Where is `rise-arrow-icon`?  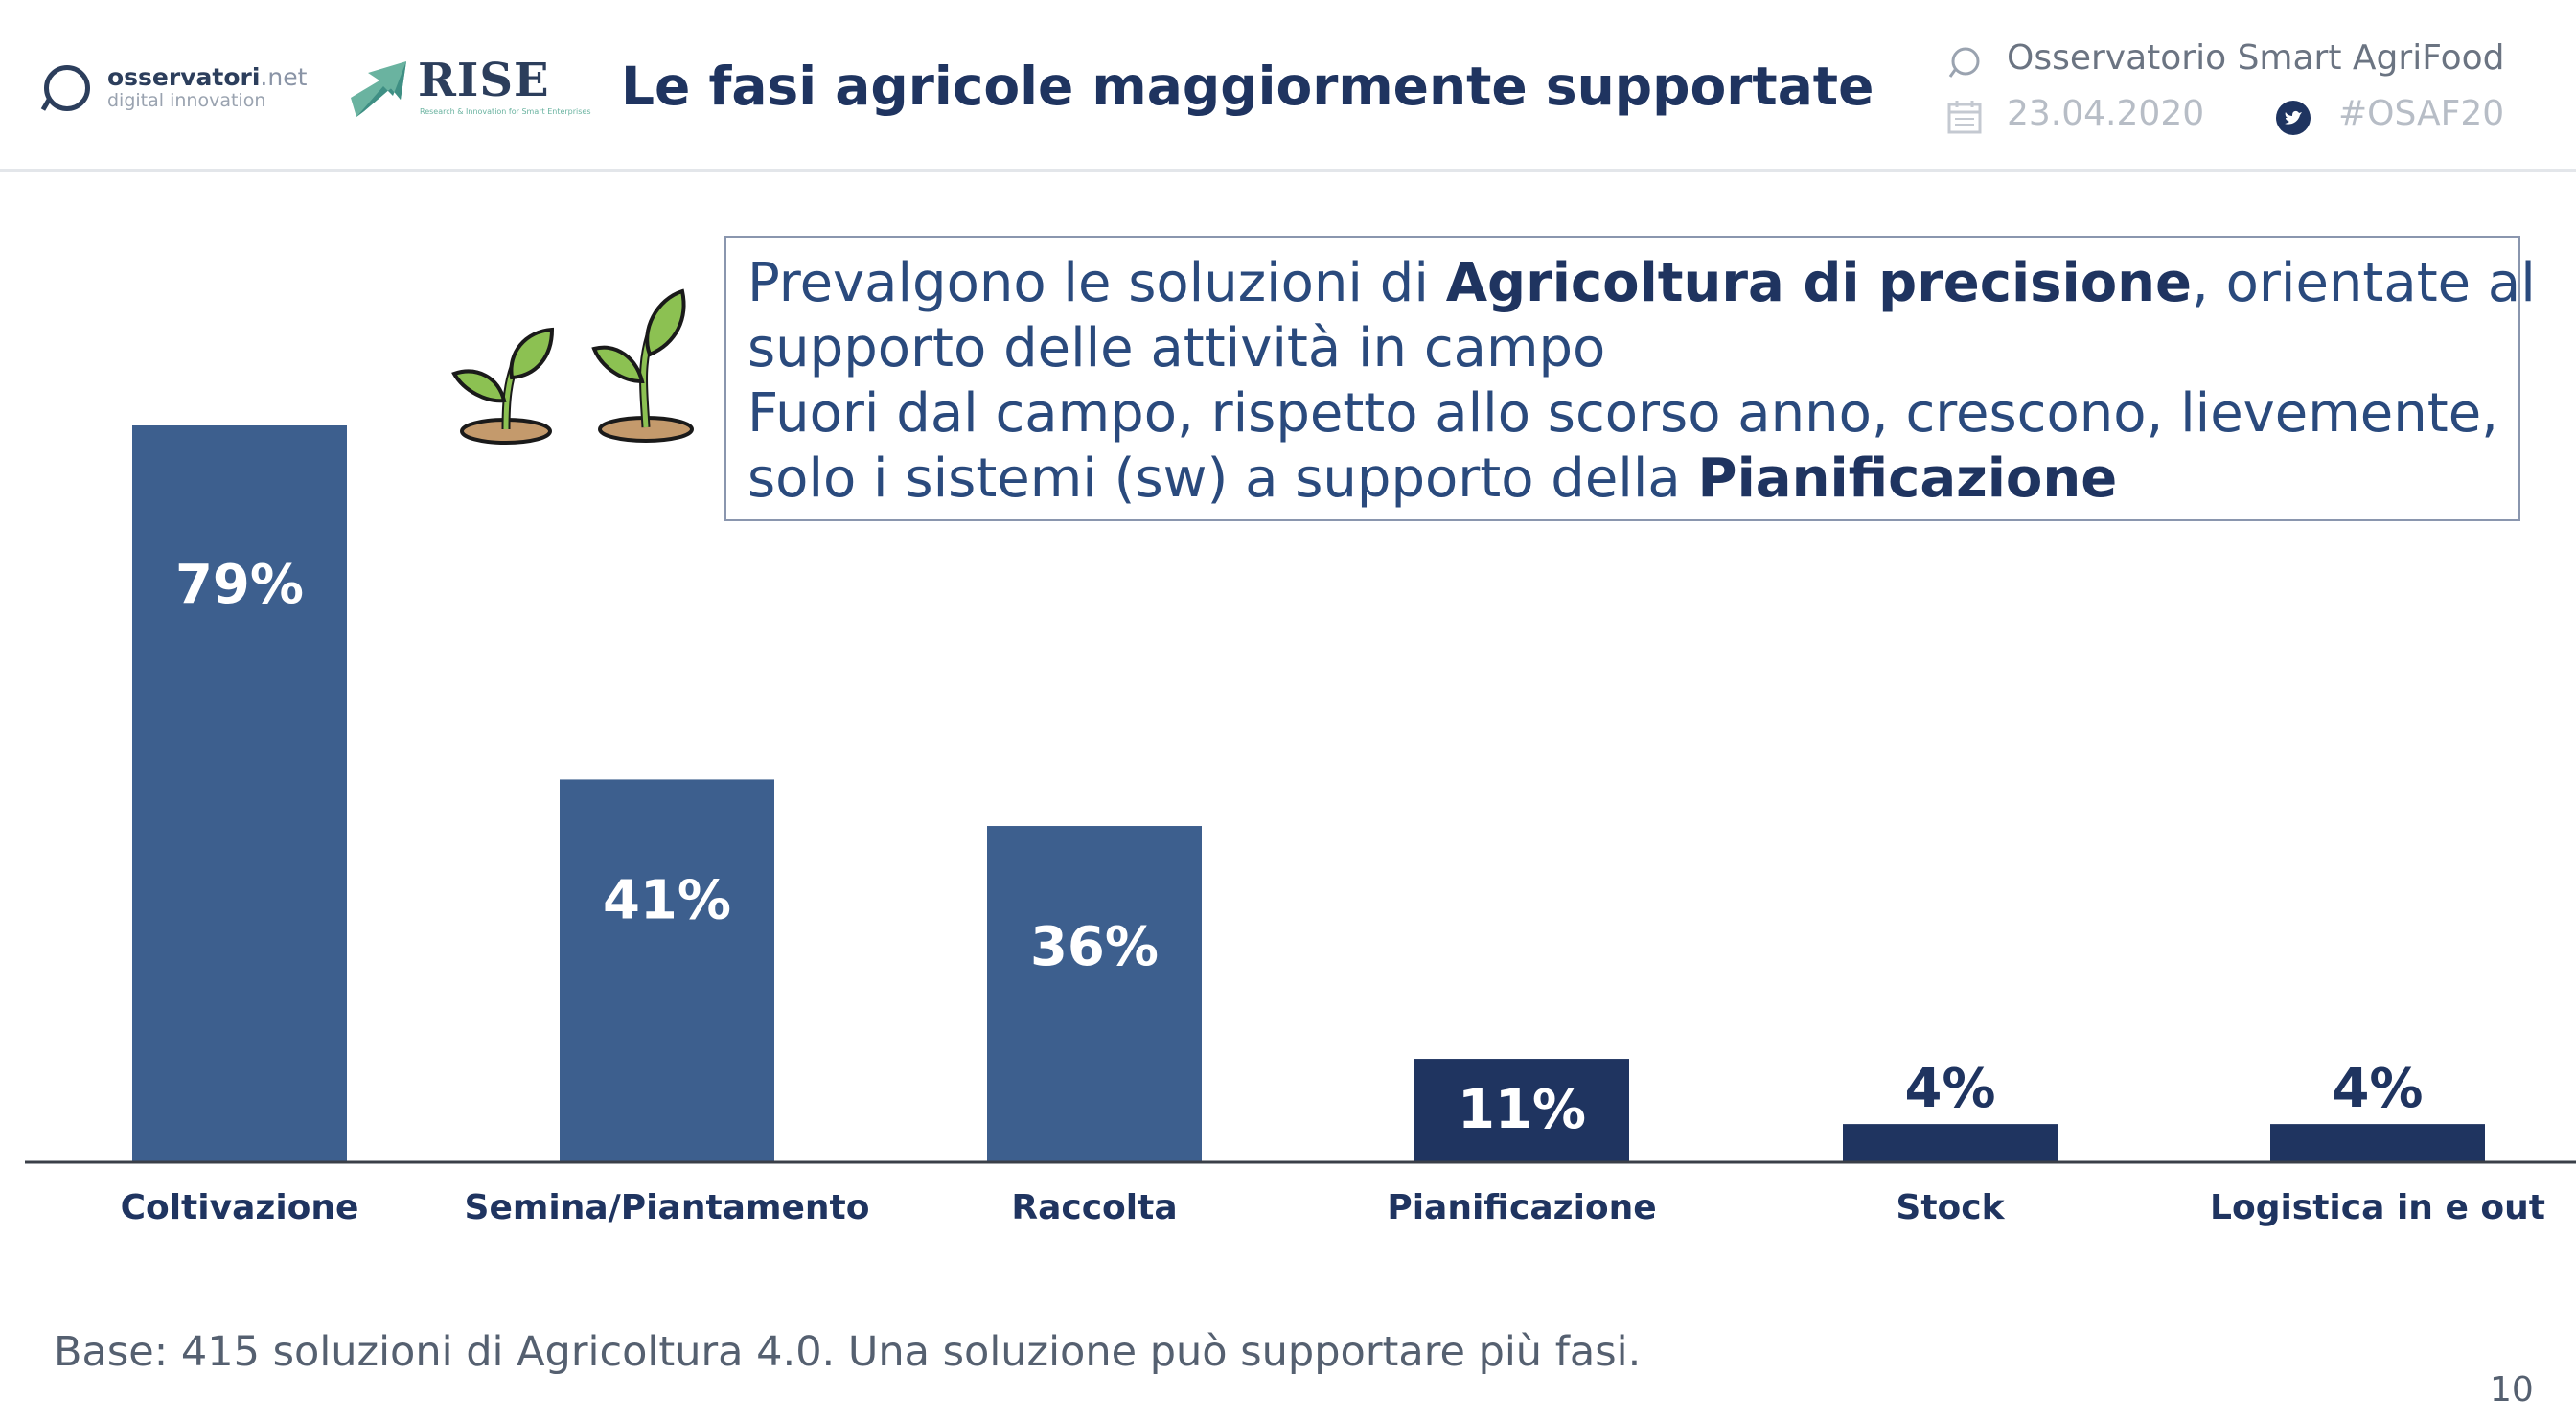 rise-arrow-icon is located at coordinates (378, 89).